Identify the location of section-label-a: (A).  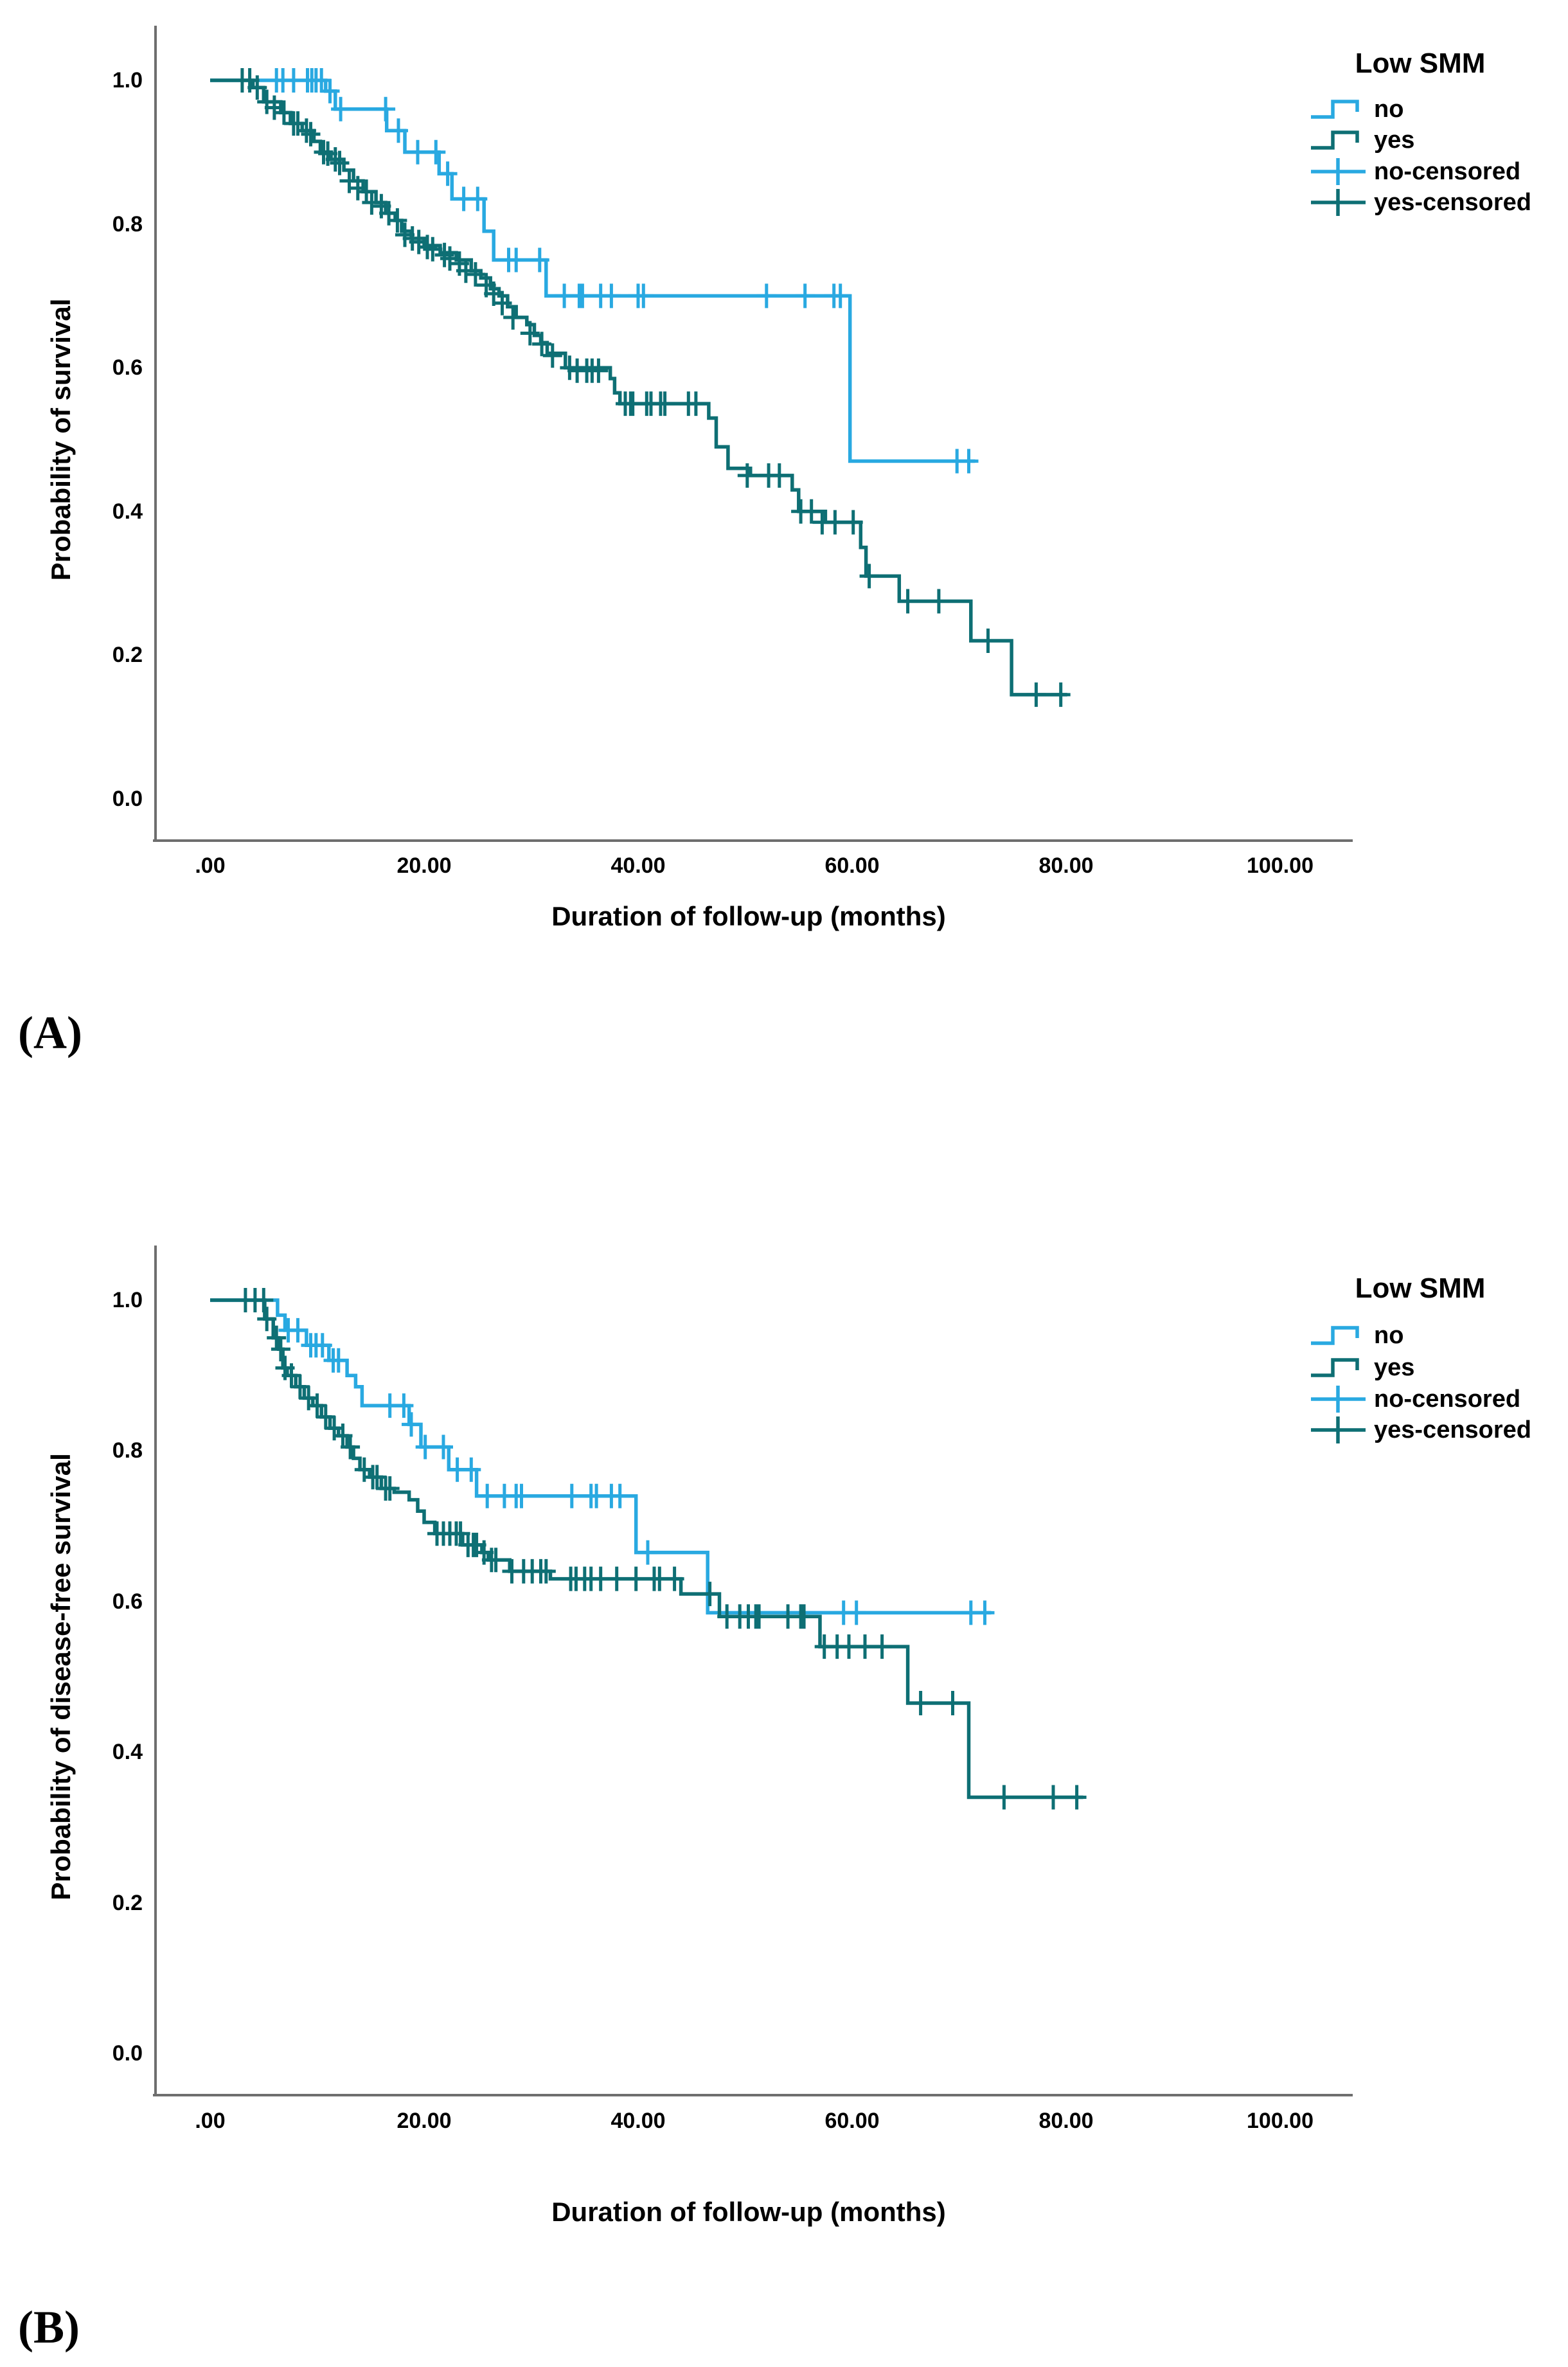
(50, 1032).